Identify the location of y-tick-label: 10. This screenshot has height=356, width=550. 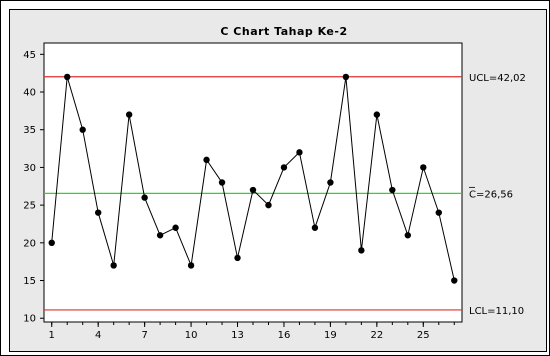
(29, 319).